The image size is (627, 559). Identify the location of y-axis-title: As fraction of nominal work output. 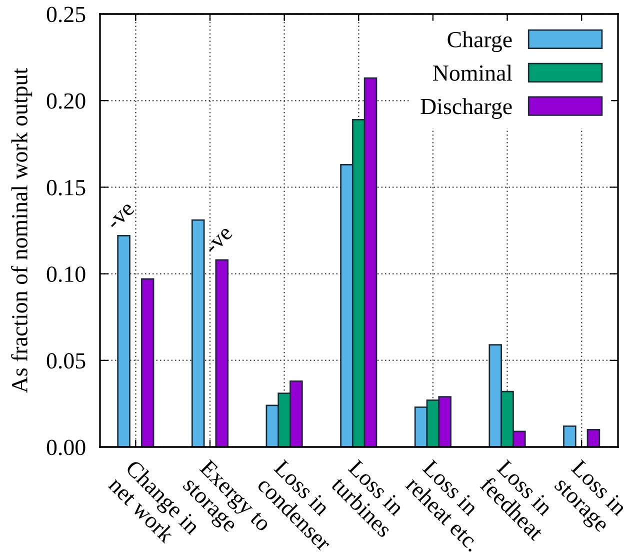
(21, 230).